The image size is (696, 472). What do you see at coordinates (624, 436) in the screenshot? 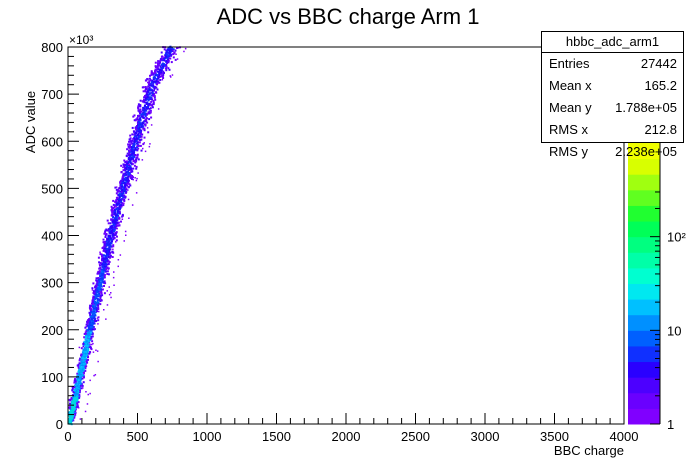
I see `x-tick-label: 4000` at bounding box center [624, 436].